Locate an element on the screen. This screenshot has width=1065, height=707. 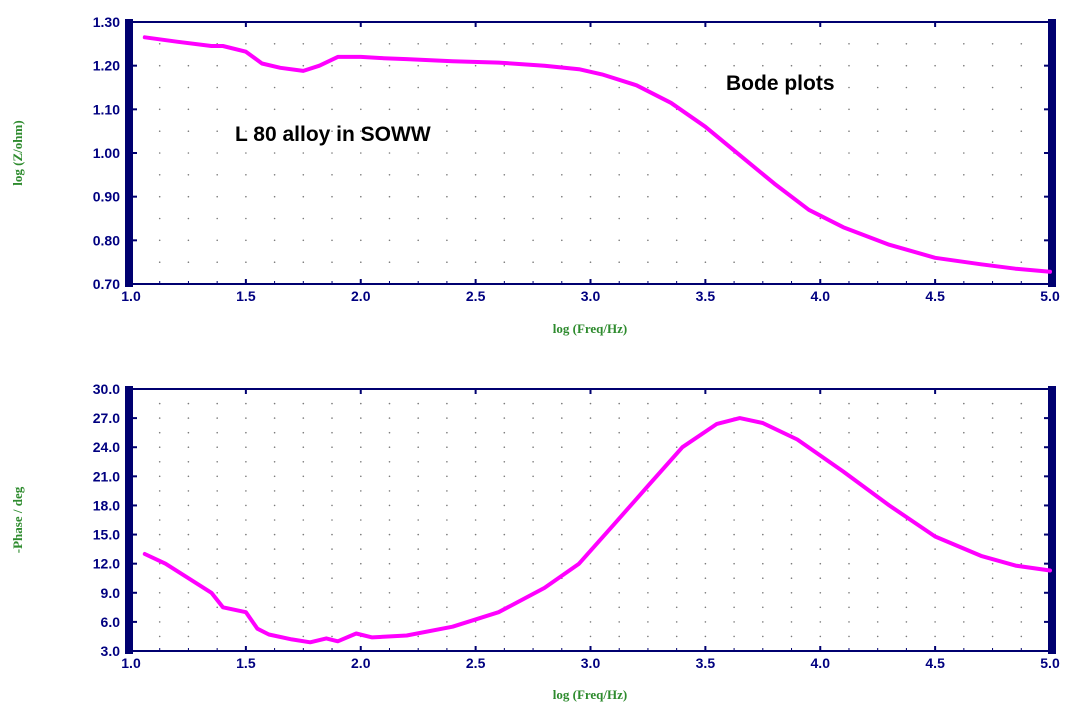
top-x-tick-label: 5.0 is located at coordinates (1050, 296).